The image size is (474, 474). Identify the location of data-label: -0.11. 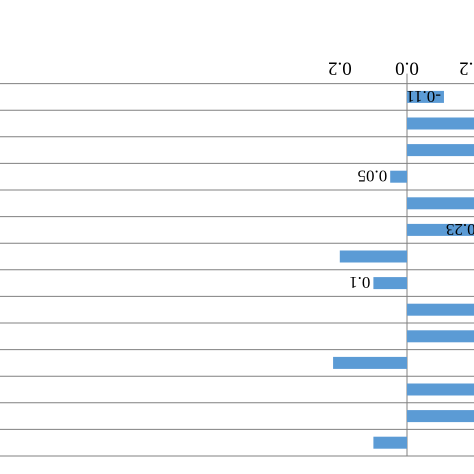
(423, 96).